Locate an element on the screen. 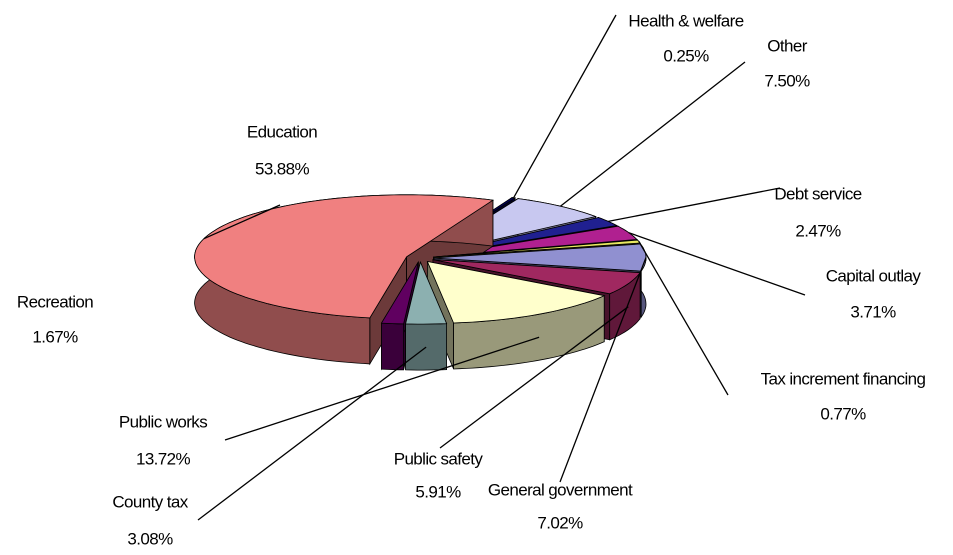 The image size is (953, 555). slice-value-label: 3.08% is located at coordinates (150, 538).